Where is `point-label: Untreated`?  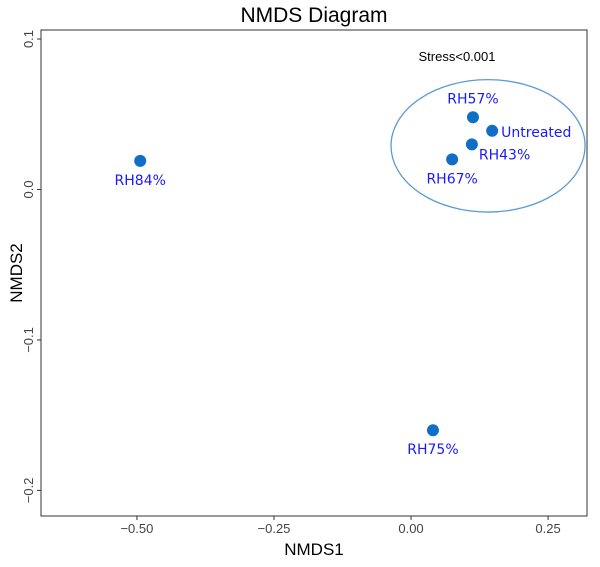
point-label: Untreated is located at coordinates (536, 133).